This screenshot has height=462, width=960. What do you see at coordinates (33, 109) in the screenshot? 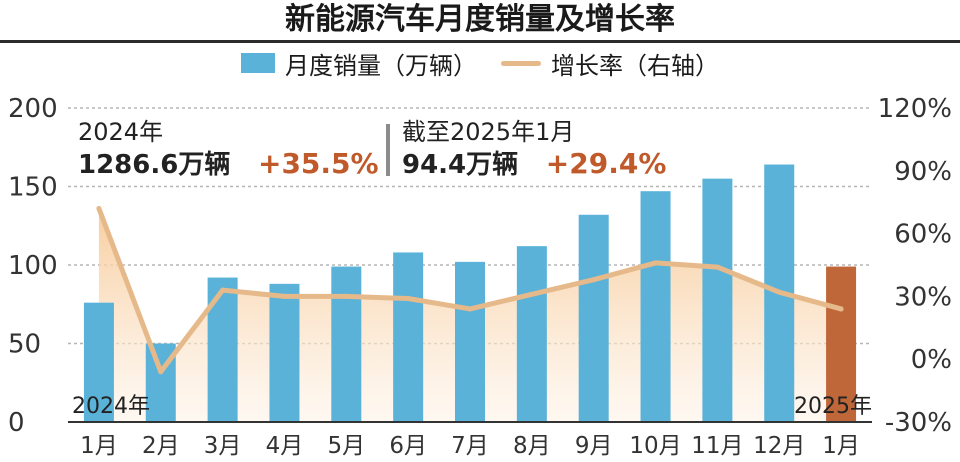
I see `y-left-tick-label: 200` at bounding box center [33, 109].